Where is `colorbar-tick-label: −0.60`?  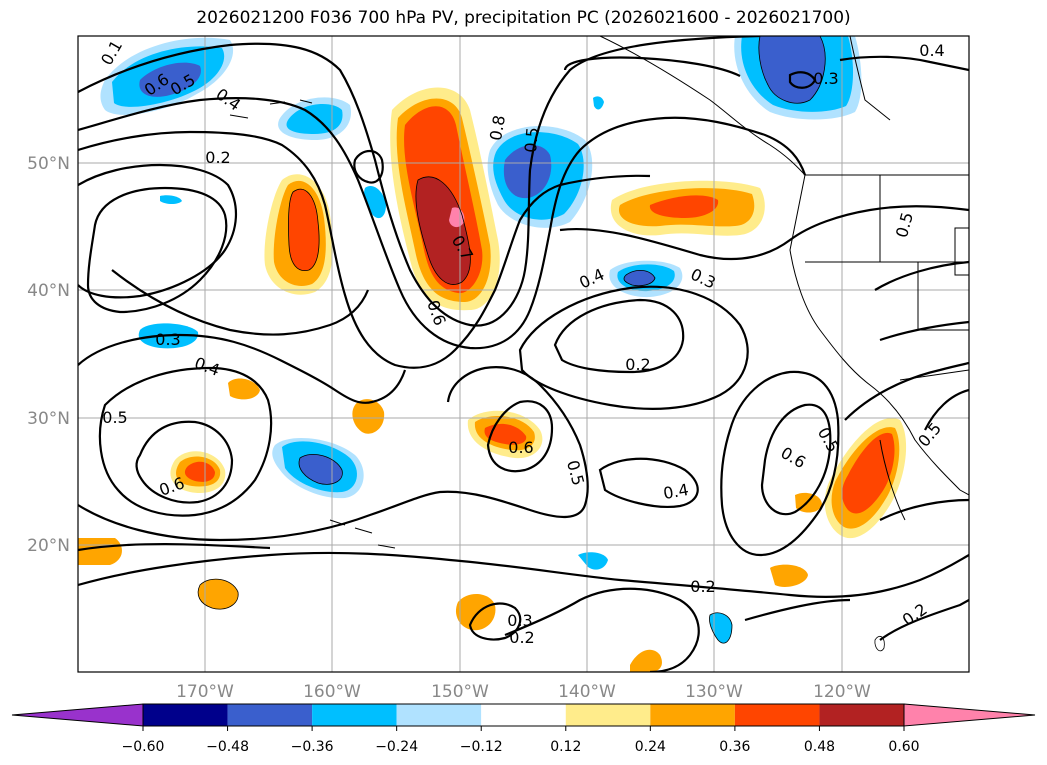
colorbar-tick-label: −0.60 is located at coordinates (143, 747).